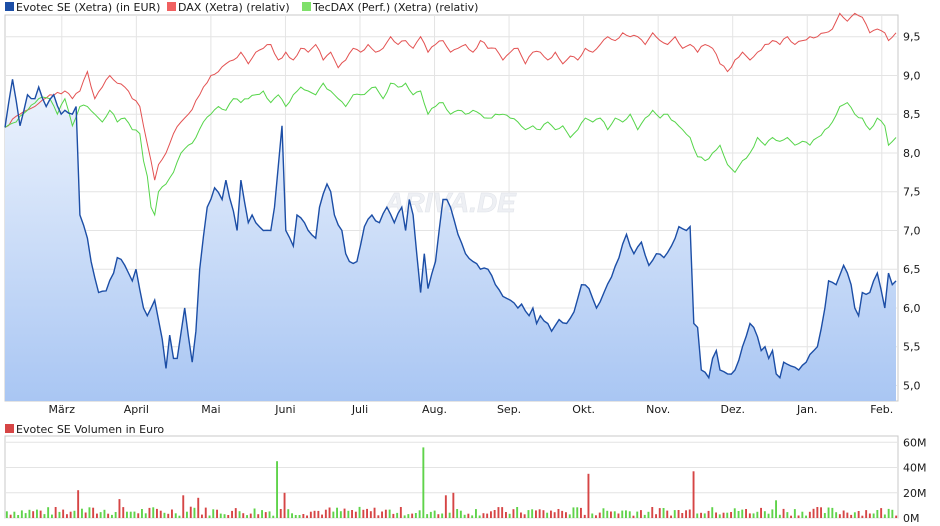 The image size is (940, 526). I want to click on legend-label-tecdax: TecDAX (Perf.) (Xetra) (relativ), so click(395, 7).